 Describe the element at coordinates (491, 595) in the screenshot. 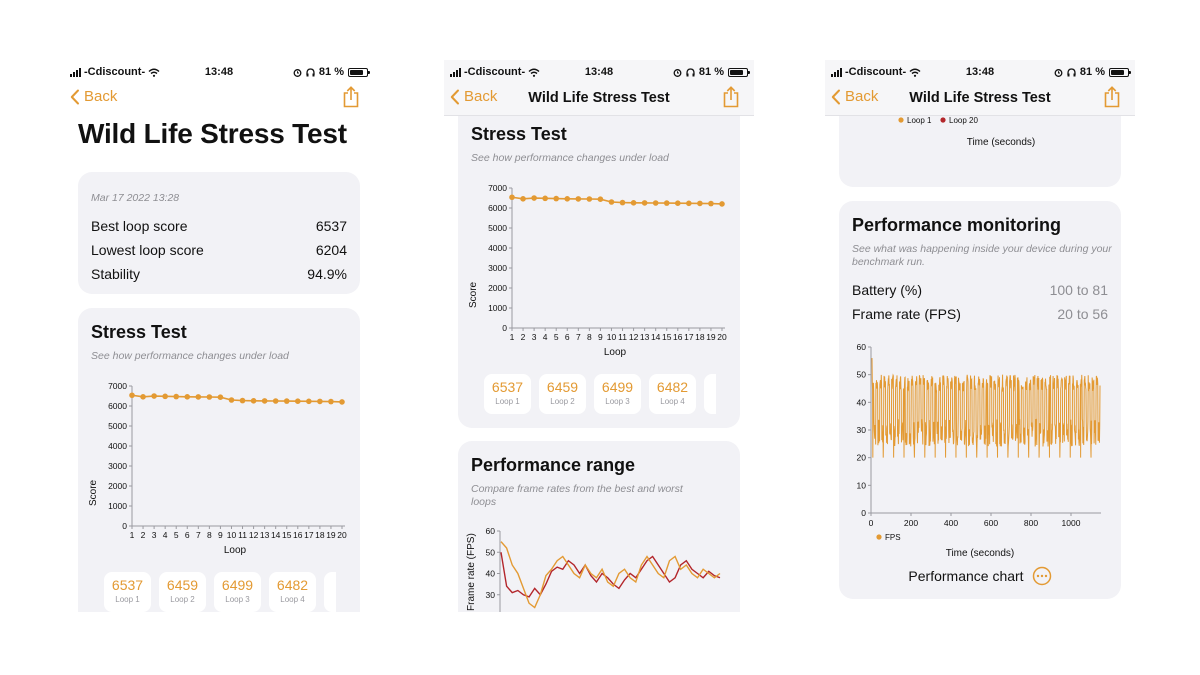

I see `y-tick-label: 30` at that location.